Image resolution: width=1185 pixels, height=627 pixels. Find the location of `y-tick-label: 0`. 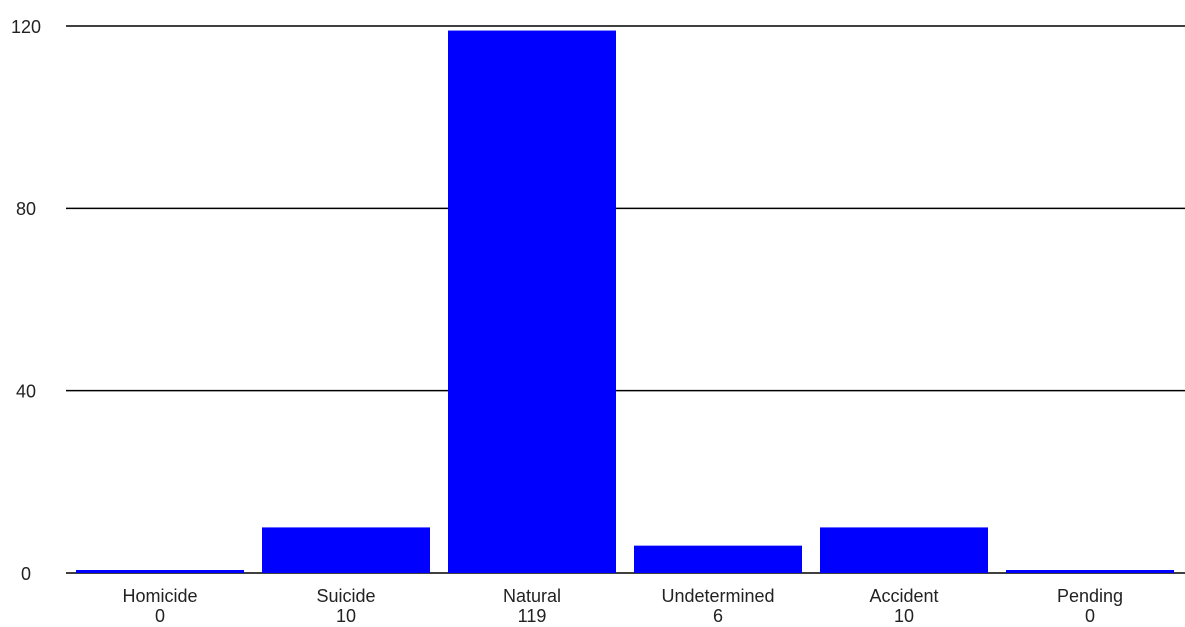

y-tick-label: 0 is located at coordinates (26, 574).